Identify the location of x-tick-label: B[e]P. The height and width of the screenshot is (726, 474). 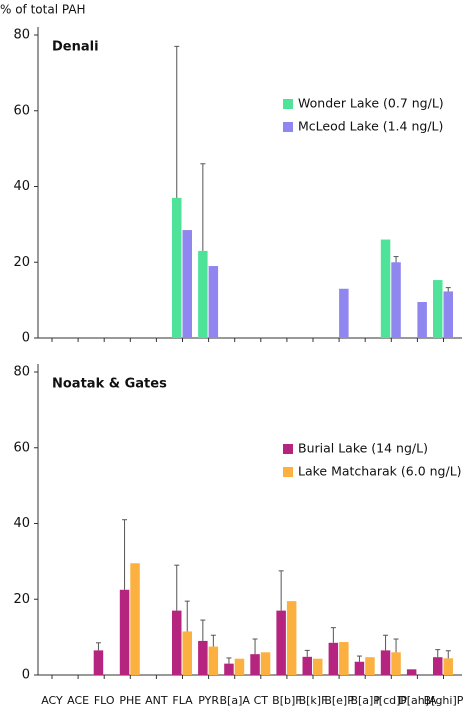
(339, 700).